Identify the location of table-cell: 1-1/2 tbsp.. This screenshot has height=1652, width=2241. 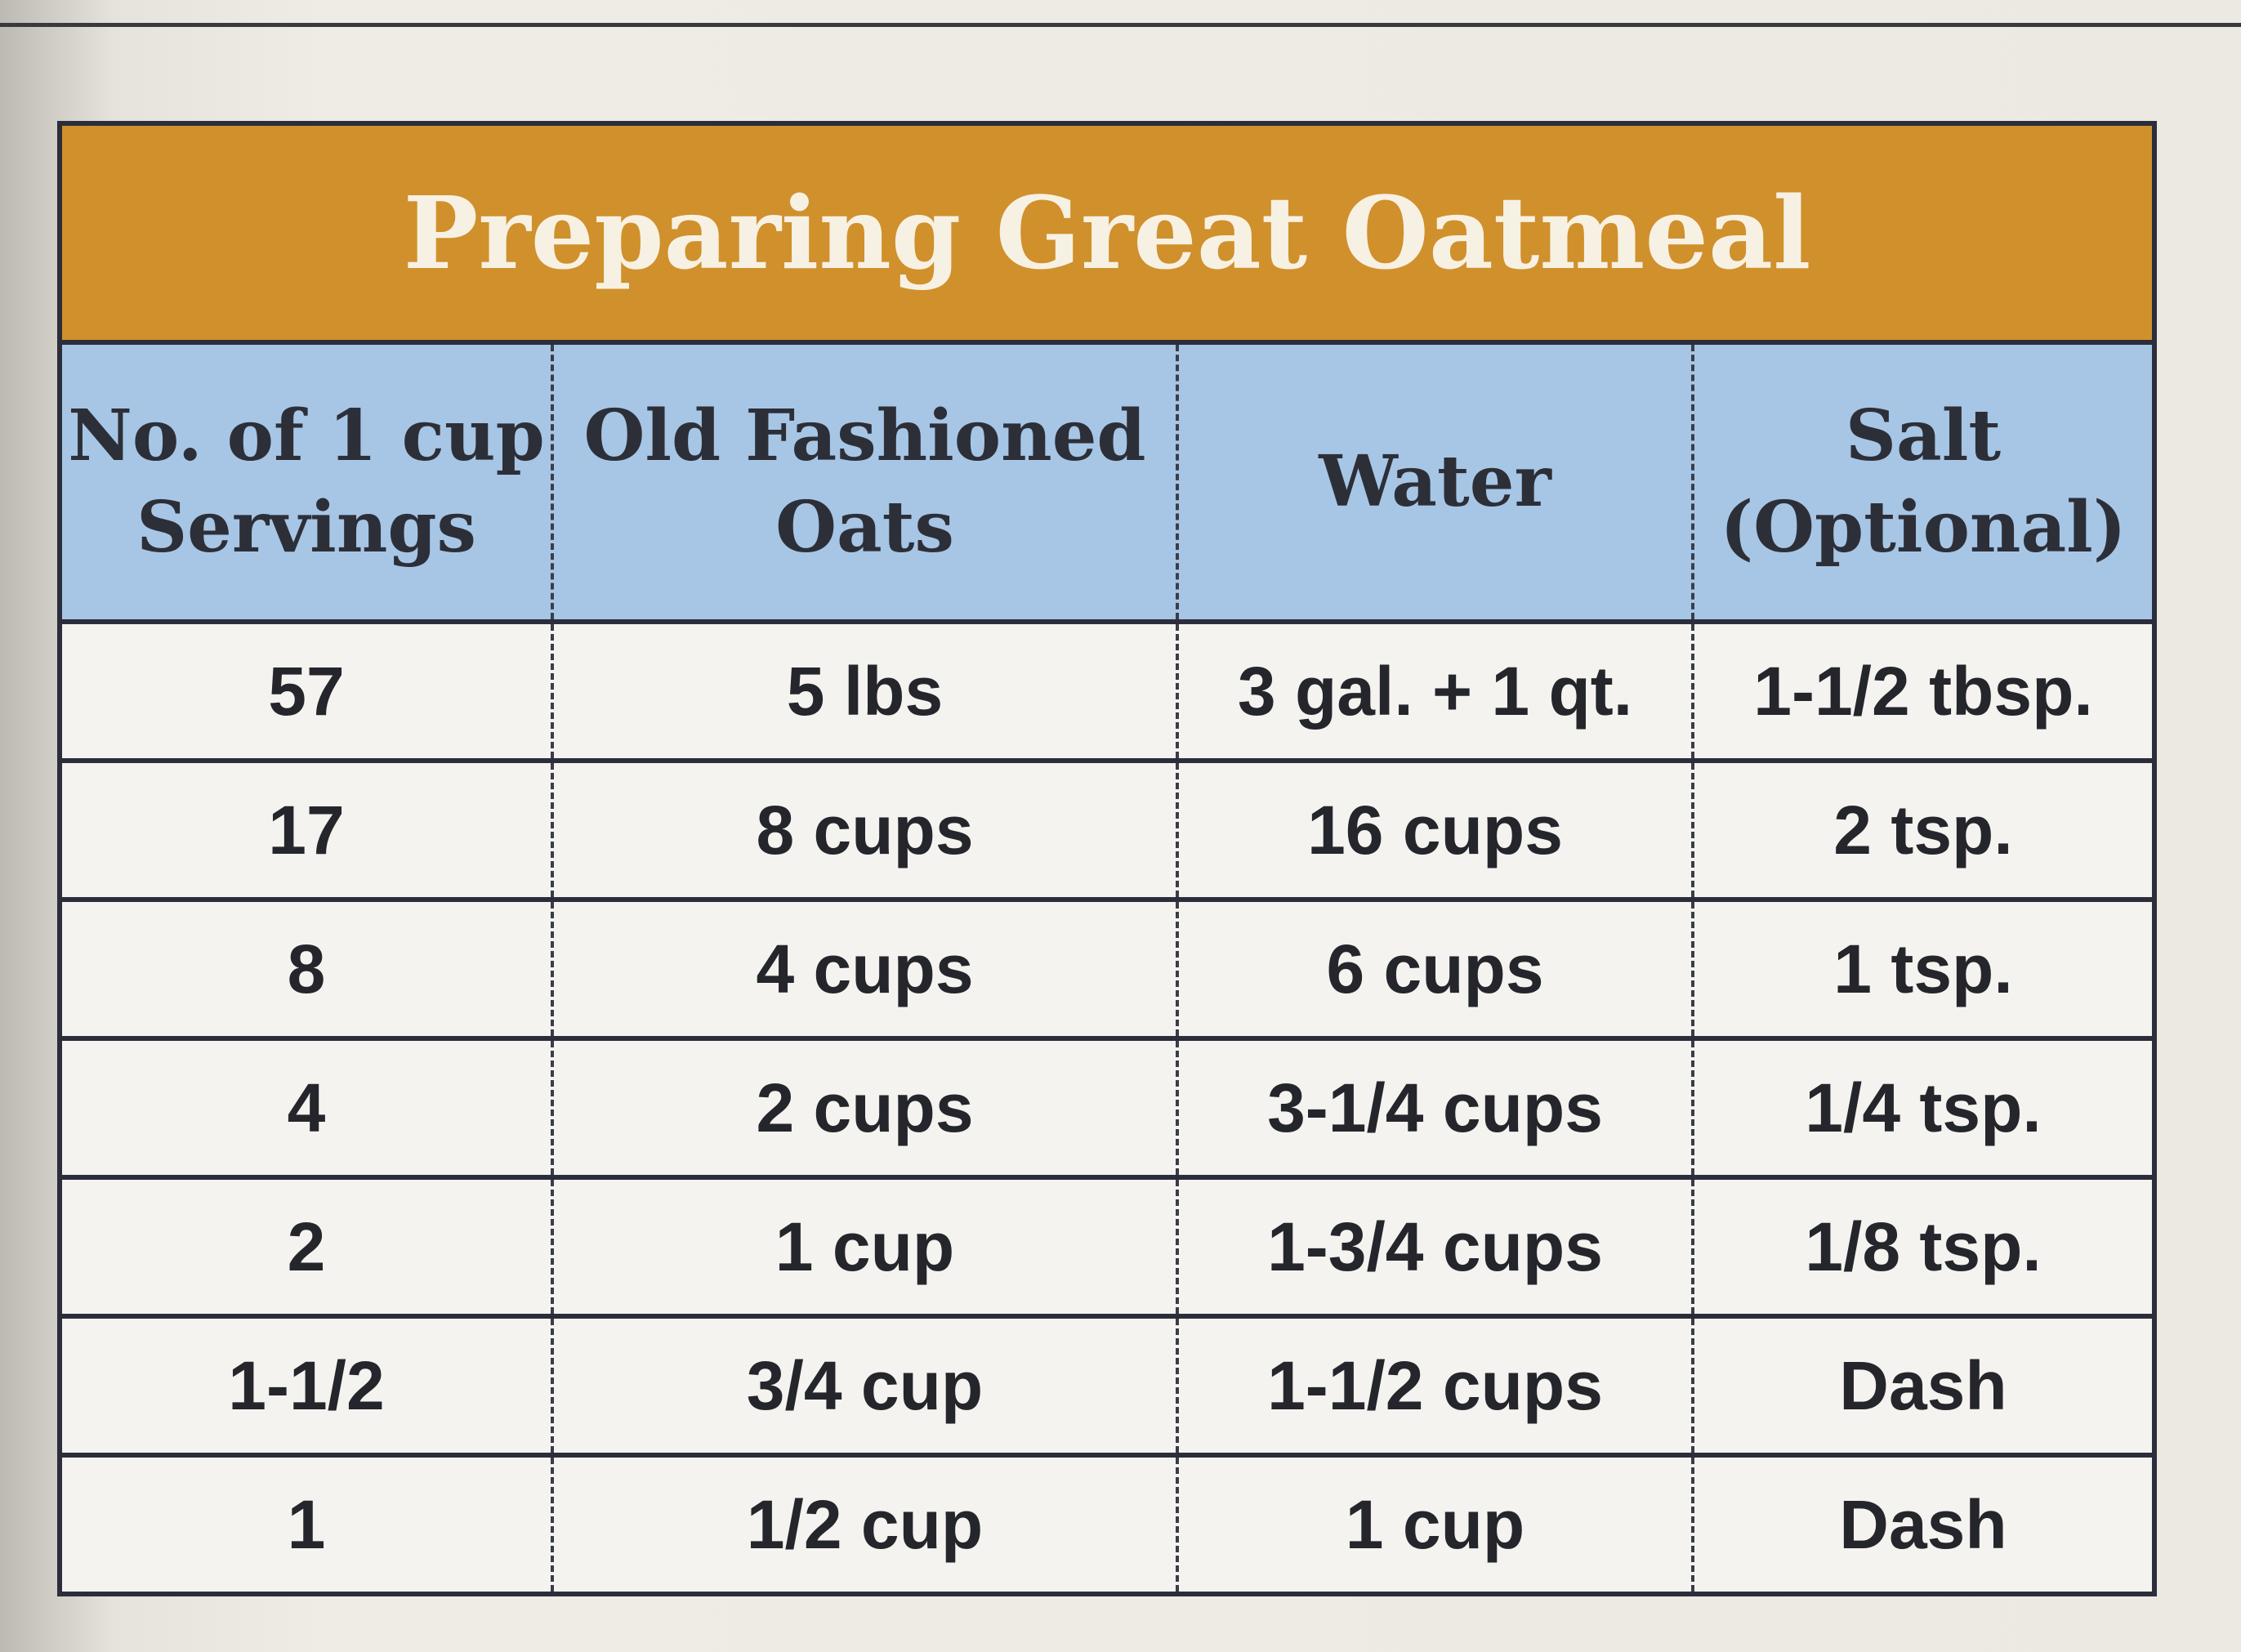
(1921, 691).